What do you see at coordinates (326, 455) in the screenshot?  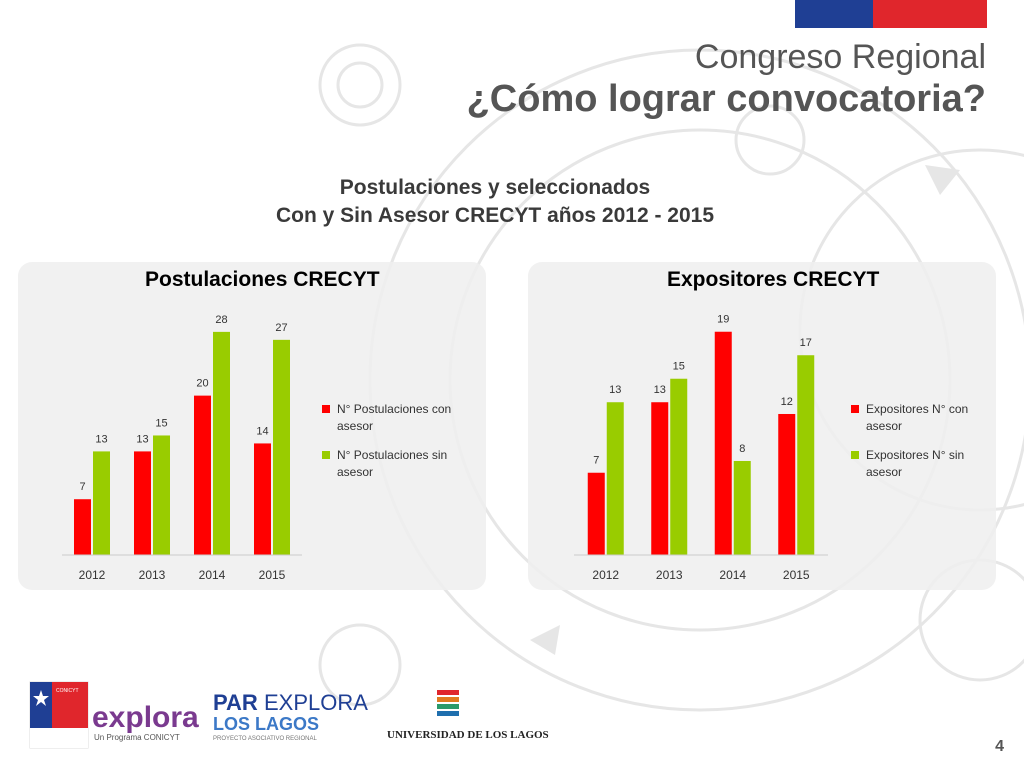 I see `postulaciones-legend-swatch-sin` at bounding box center [326, 455].